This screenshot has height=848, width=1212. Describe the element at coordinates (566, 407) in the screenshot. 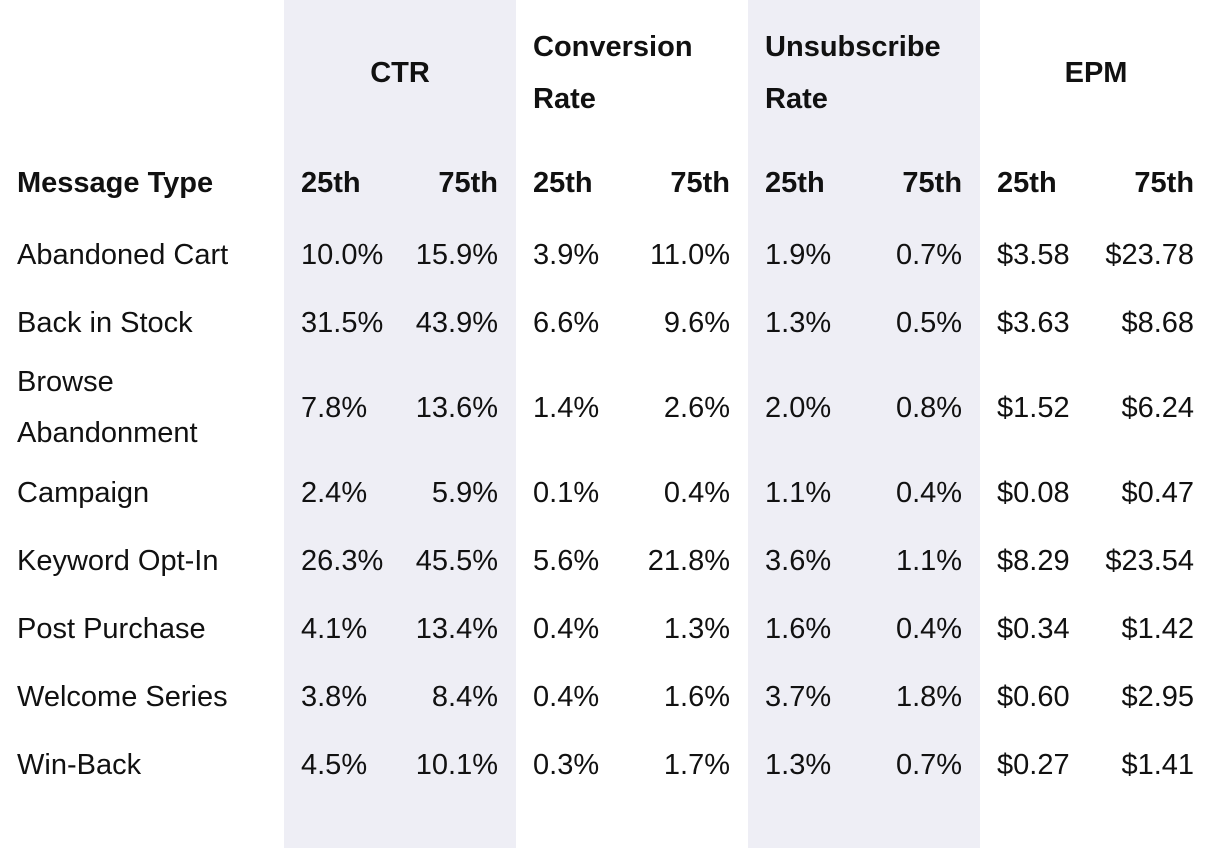

I see `cell: 1.4%` at that location.